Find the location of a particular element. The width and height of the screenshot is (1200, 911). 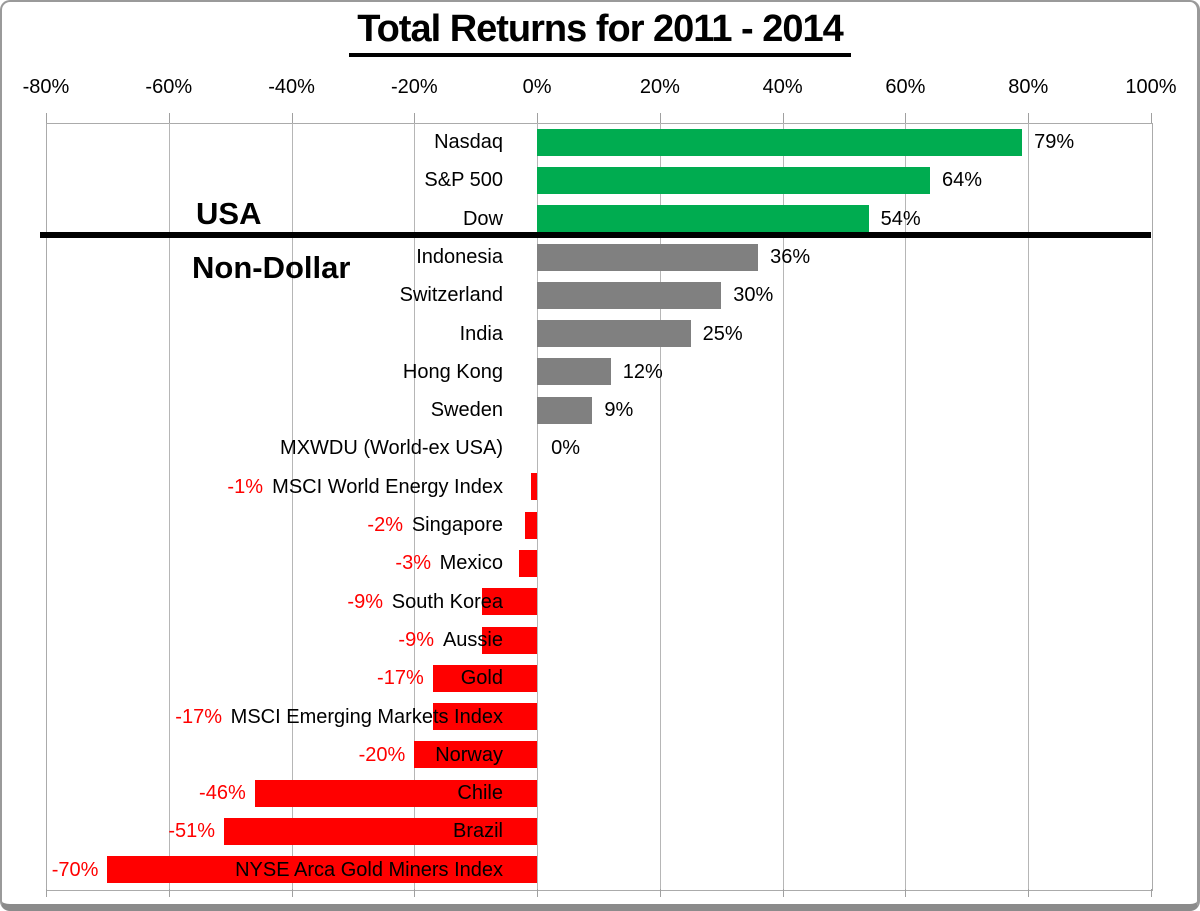

axis-tick-label: 0% is located at coordinates (537, 87).